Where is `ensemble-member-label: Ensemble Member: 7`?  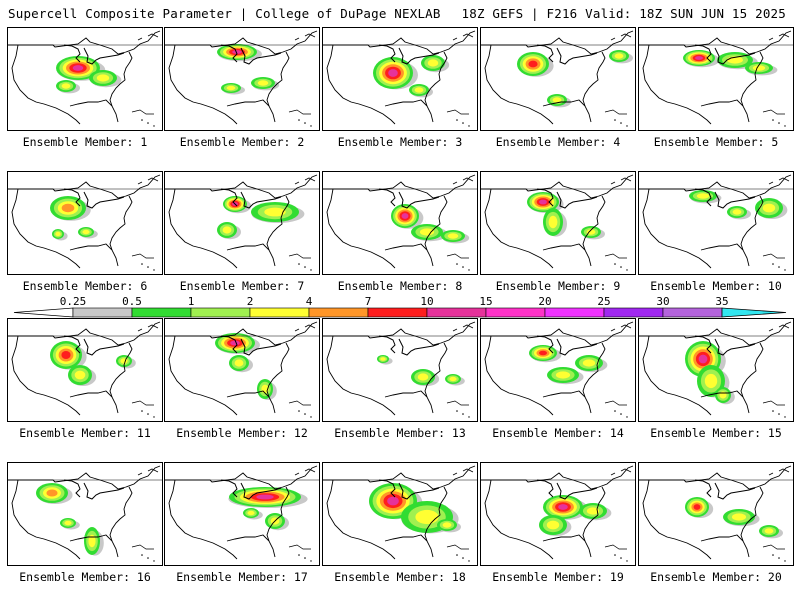
ensemble-member-label: Ensemble Member: 7 is located at coordinates (242, 286).